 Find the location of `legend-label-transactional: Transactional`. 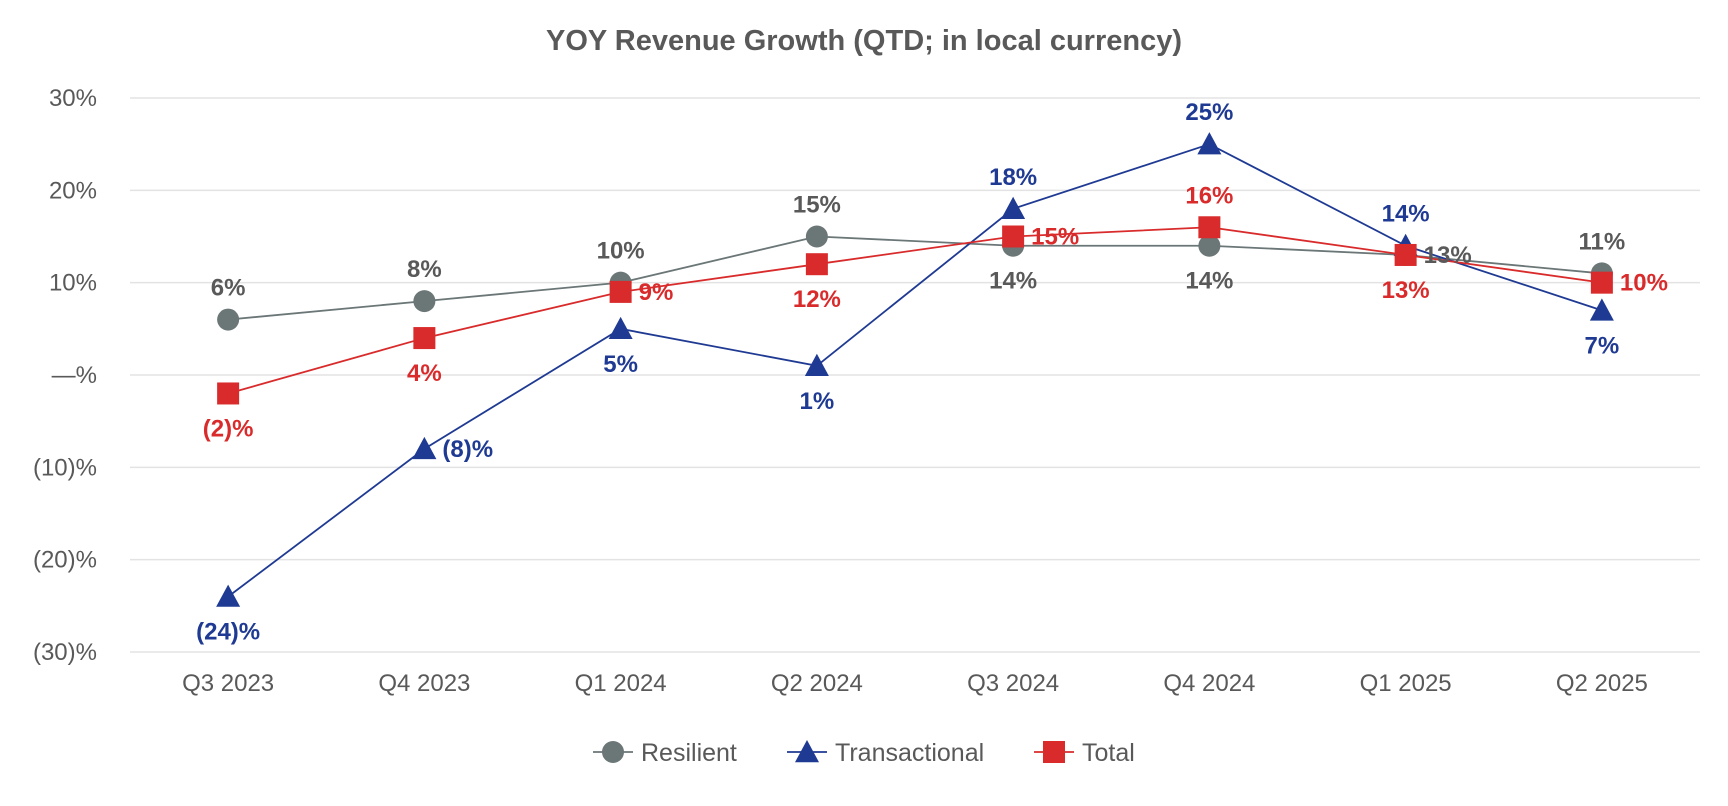

legend-label-transactional: Transactional is located at coordinates (909, 753).